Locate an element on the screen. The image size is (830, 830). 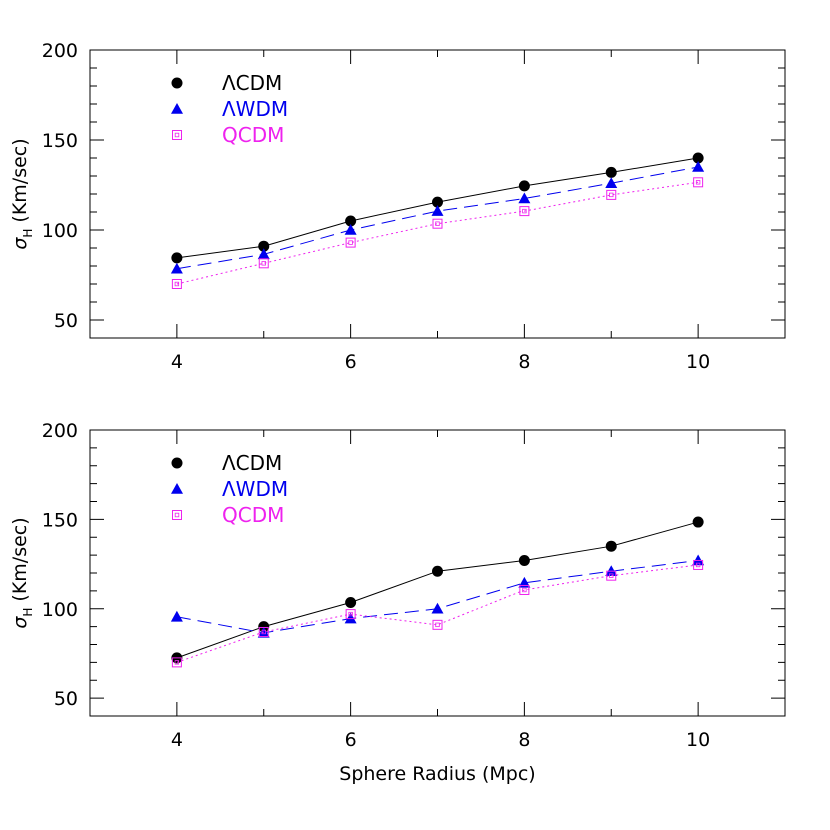
x-tick-label: 8 is located at coordinates (524, 362).